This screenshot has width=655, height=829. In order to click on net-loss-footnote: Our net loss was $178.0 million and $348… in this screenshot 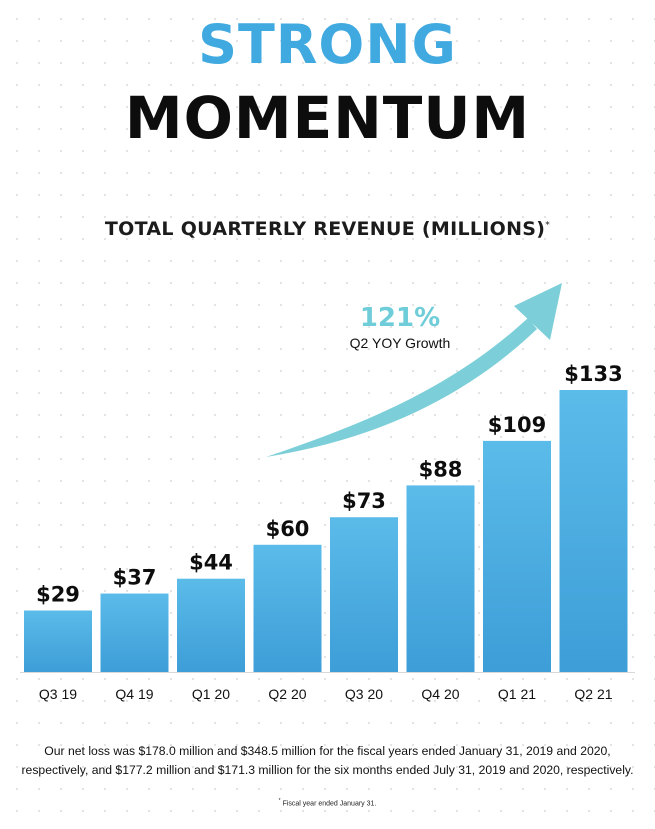, I will do `click(327, 761)`.